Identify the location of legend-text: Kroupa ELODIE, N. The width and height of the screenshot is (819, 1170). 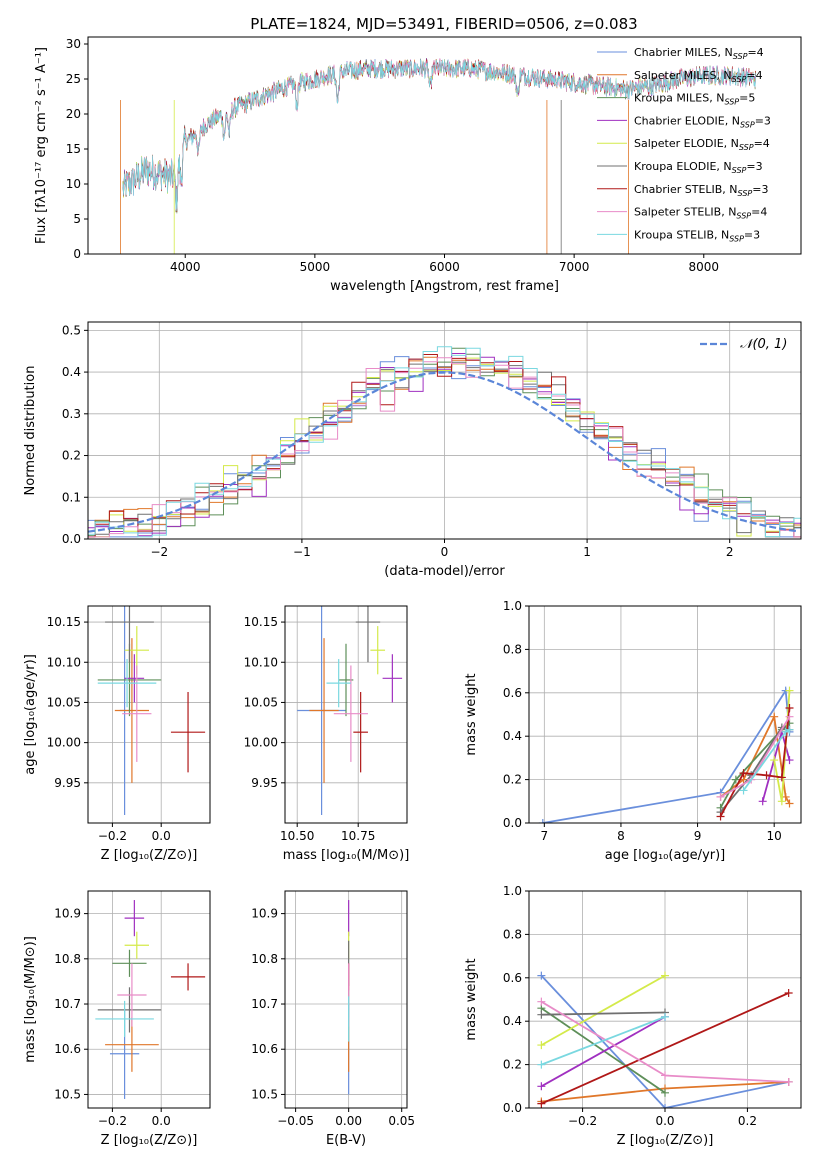
(683, 166).